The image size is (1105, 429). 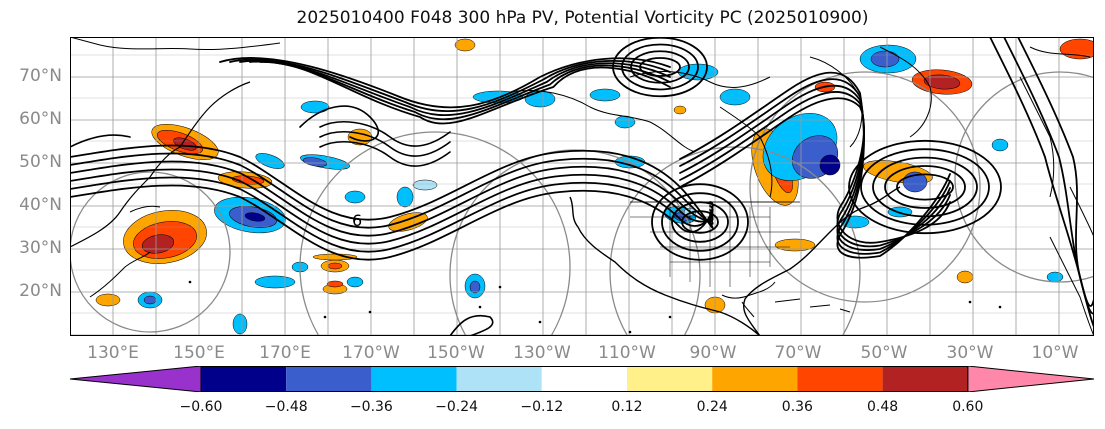 What do you see at coordinates (884, 353) in the screenshot?
I see `lon-label: 50°W` at bounding box center [884, 353].